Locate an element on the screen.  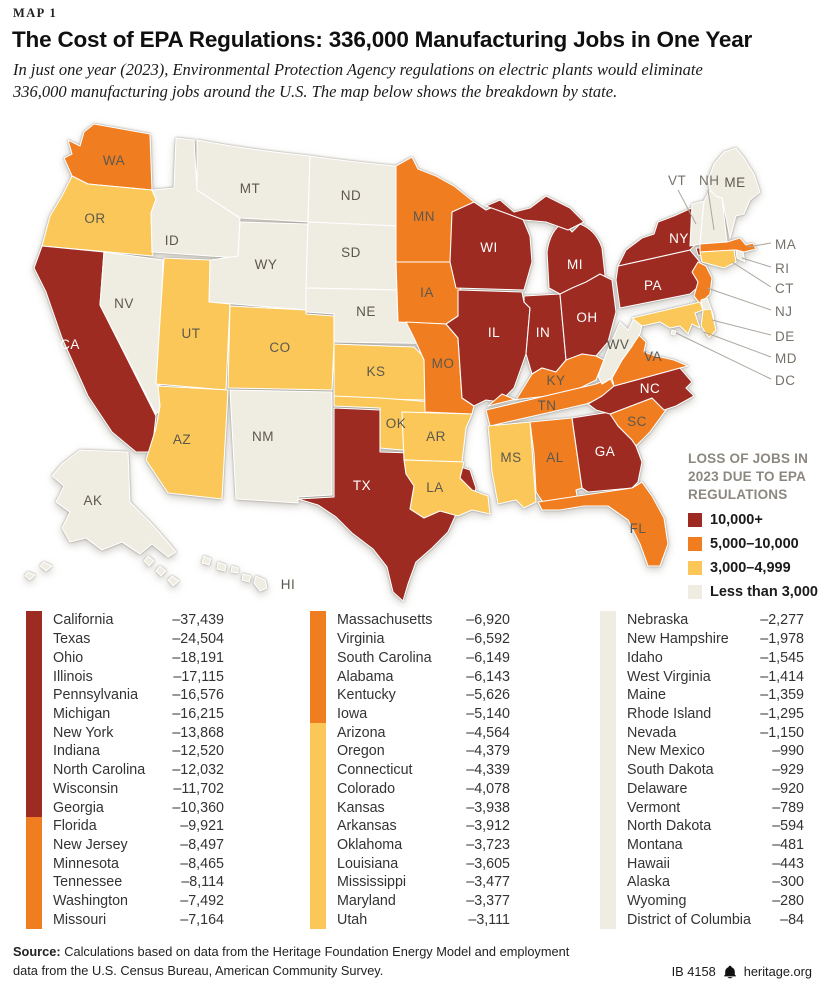
state-value: –16,215 is located at coordinates (198, 713).